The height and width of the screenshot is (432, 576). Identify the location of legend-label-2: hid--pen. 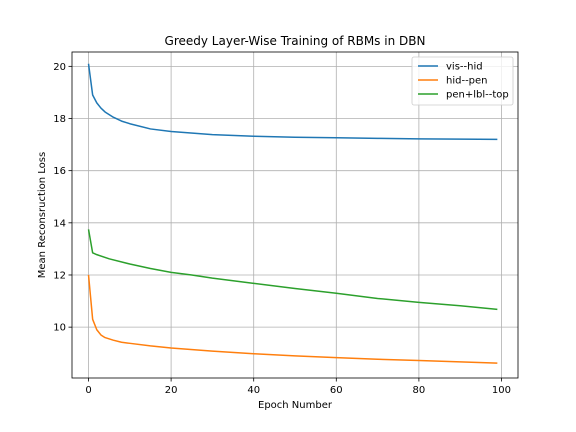
(467, 81).